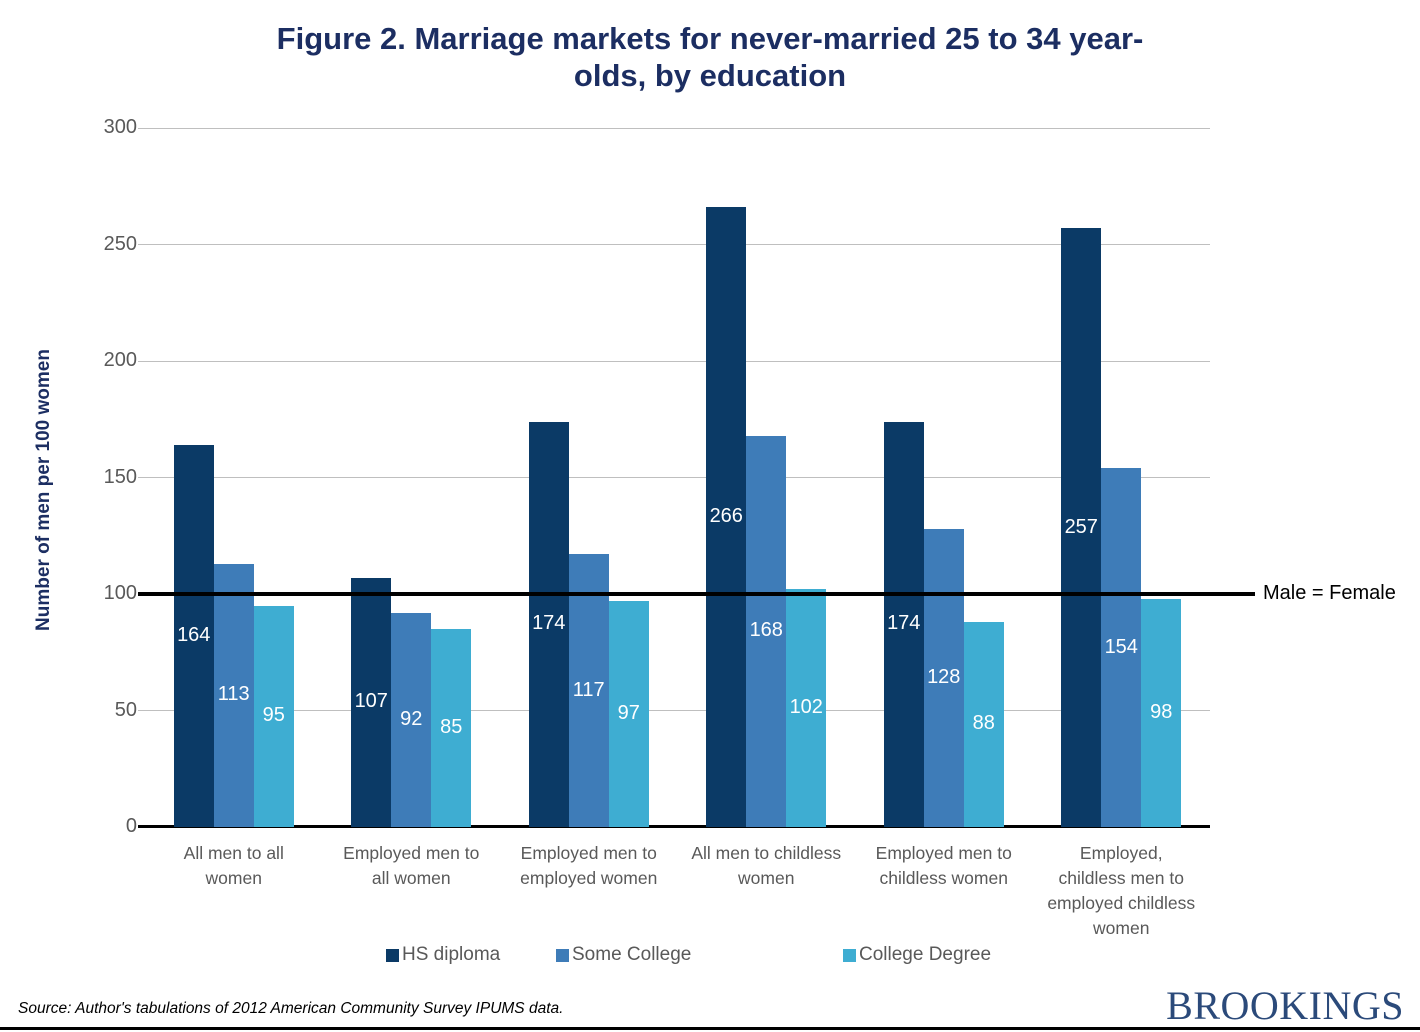 The height and width of the screenshot is (1032, 1420). I want to click on bar-value-label: 88, so click(983, 723).